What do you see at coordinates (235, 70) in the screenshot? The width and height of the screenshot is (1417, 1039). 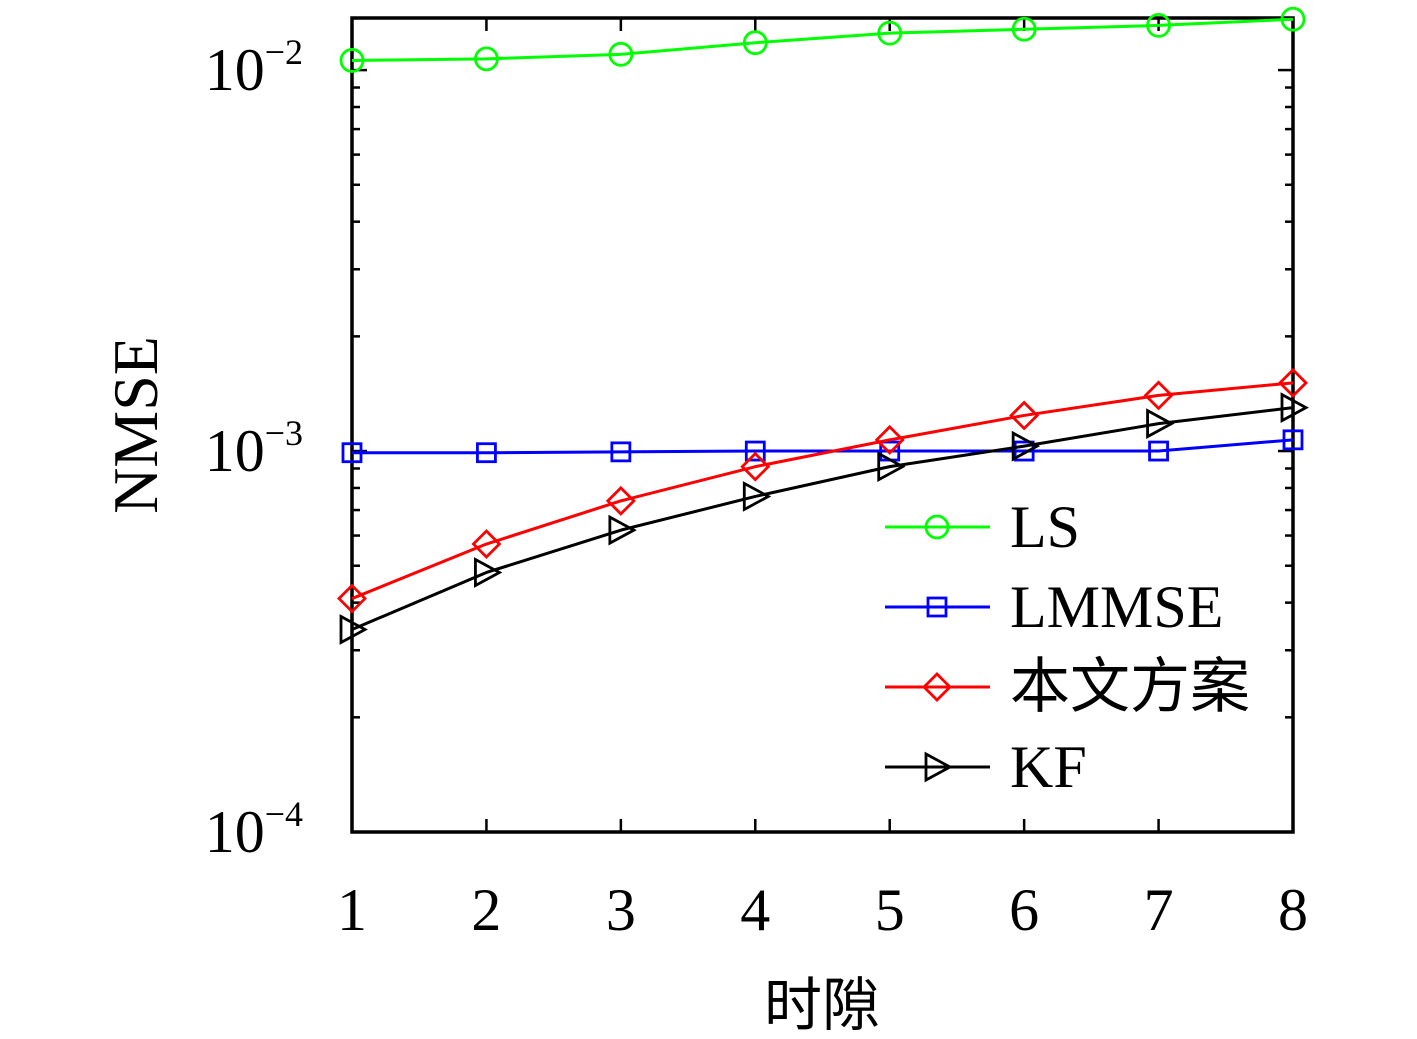 I see `y-tick-label-base-3: 10` at bounding box center [235, 70].